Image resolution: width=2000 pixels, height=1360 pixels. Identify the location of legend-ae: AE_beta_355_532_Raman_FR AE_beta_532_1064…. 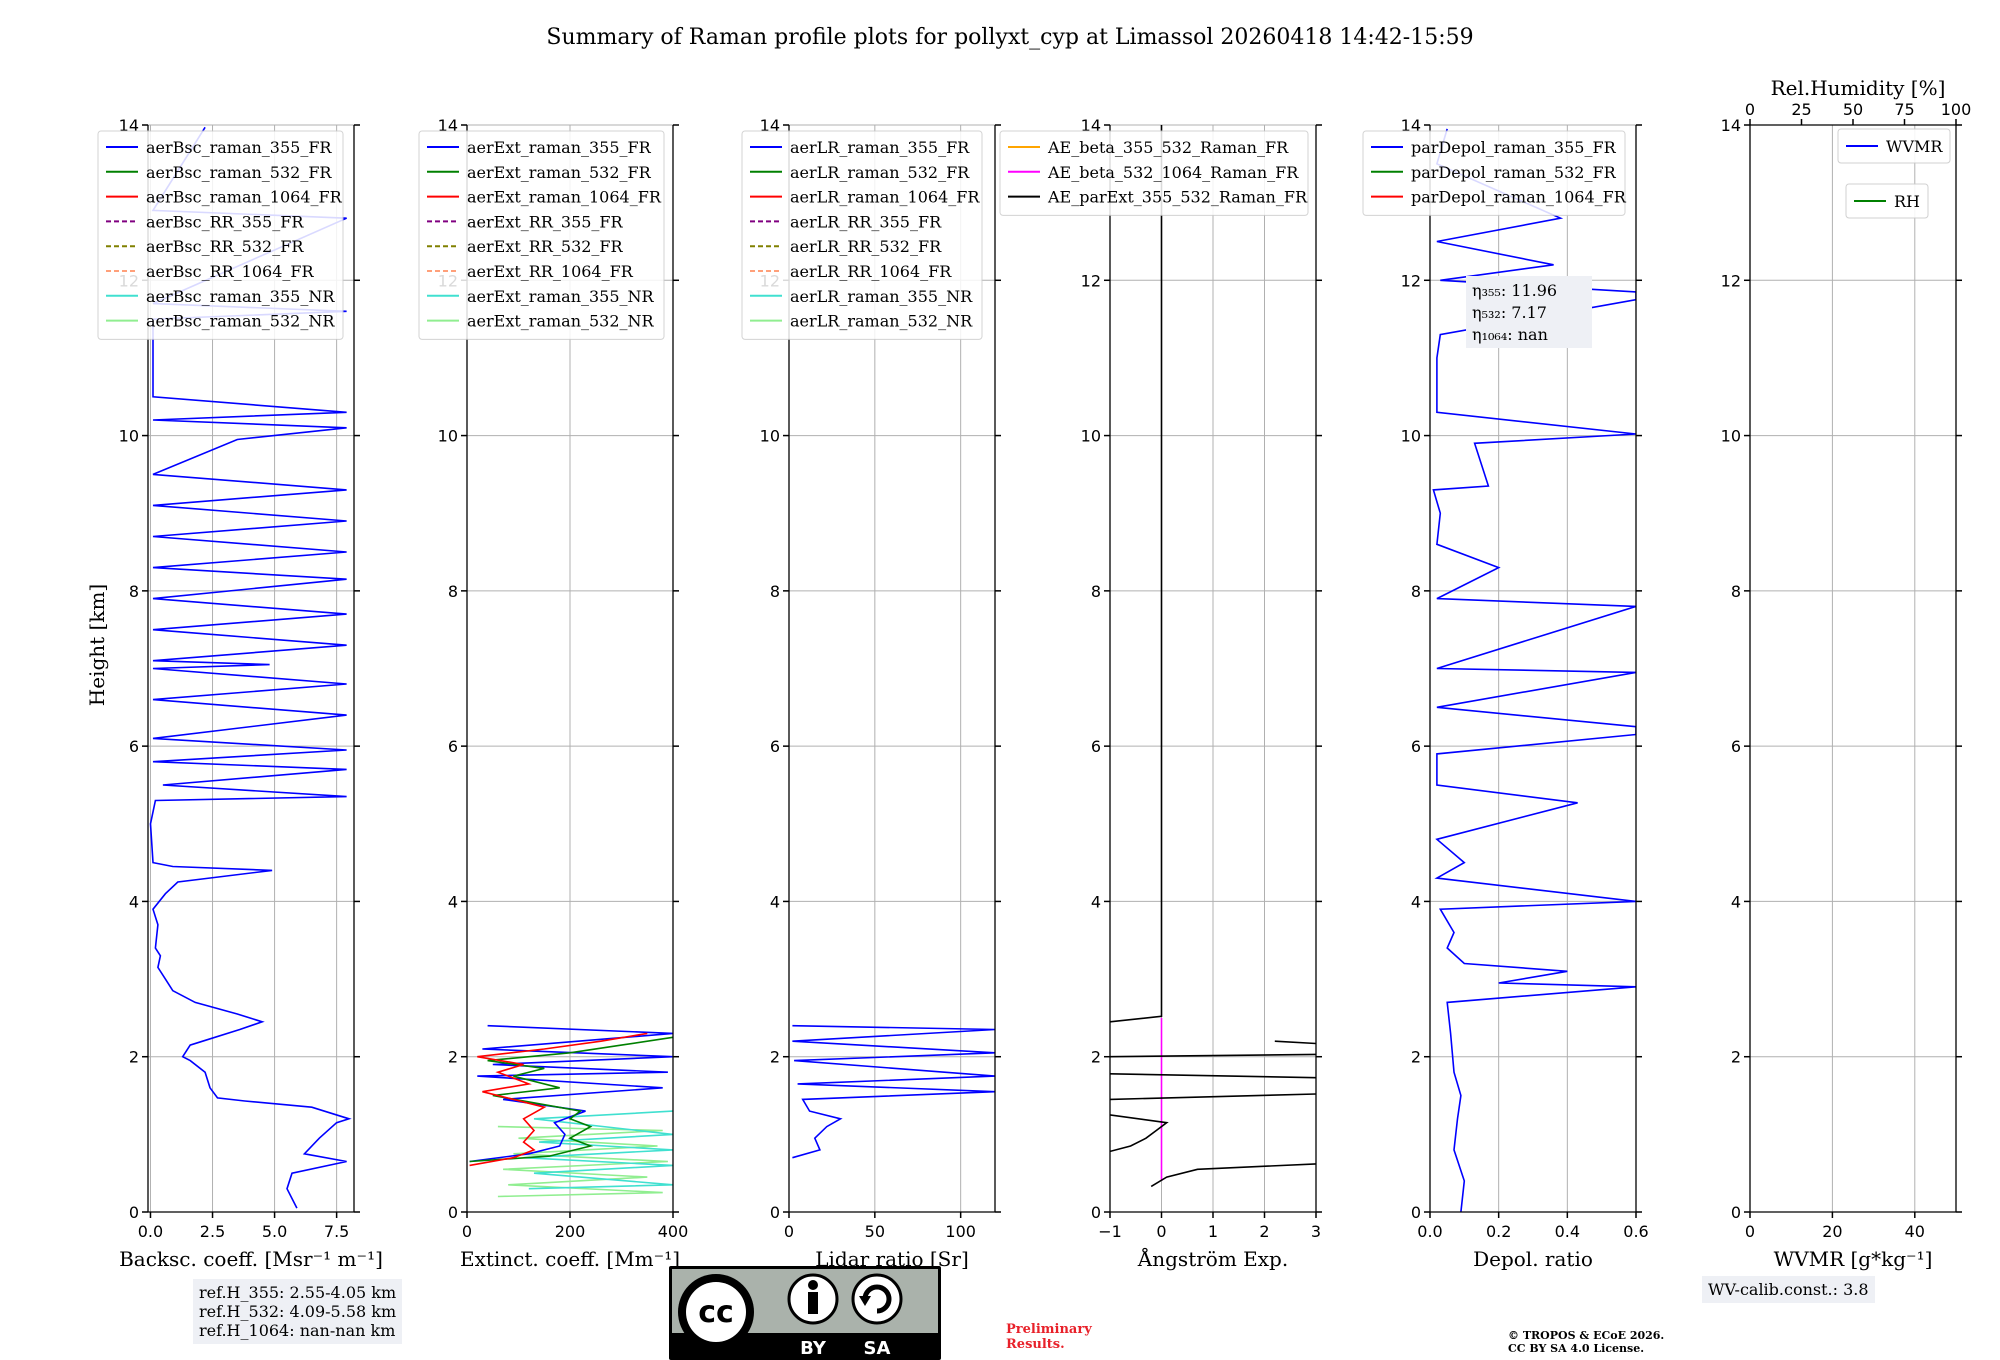
(1154, 173).